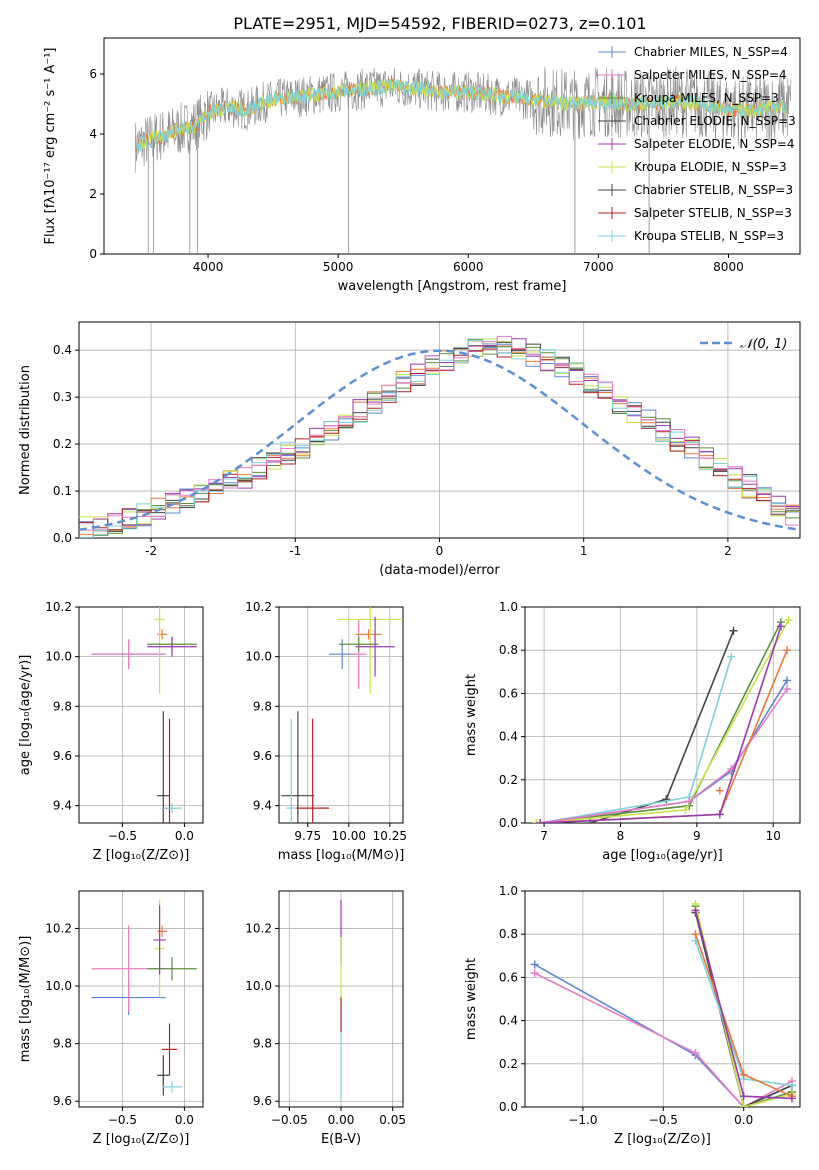 The width and height of the screenshot is (819, 1170). Describe the element at coordinates (25, 715) in the screenshot. I see `y-axis-label: age [log₁₀(age/yr)]` at that location.